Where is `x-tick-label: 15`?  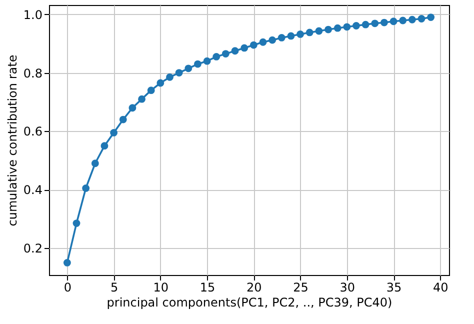 x-tick-label: 15 is located at coordinates (208, 287).